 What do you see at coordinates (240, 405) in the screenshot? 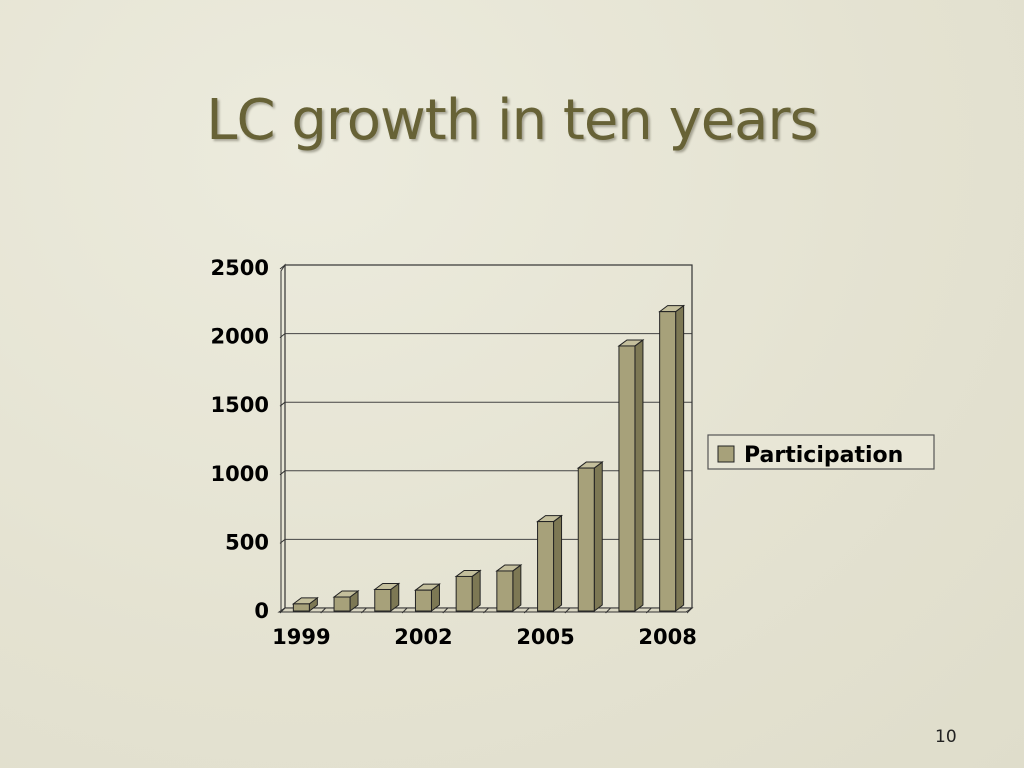
I see `y-tick-label: 1500` at bounding box center [240, 405].